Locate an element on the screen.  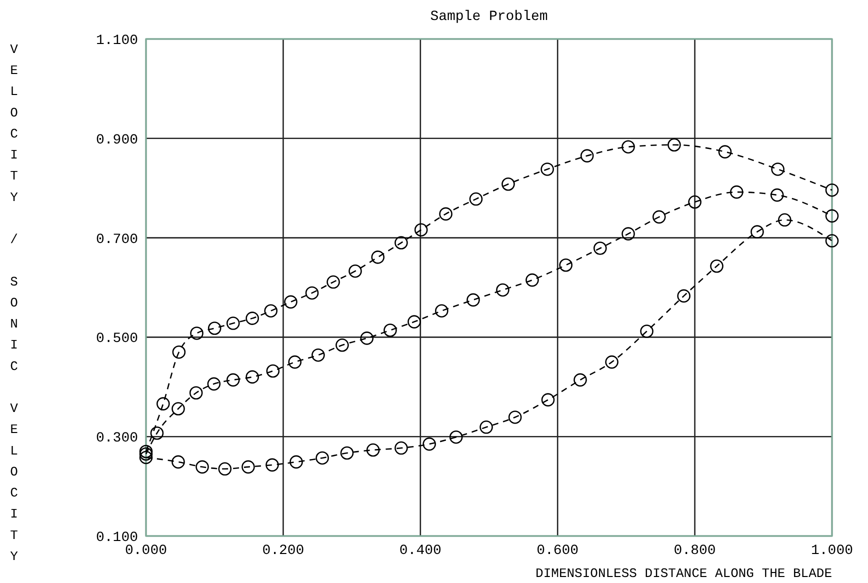
x-axis-title: DIMENSIONLESS DISTANCE ALONG THE BLADE is located at coordinates (684, 573).